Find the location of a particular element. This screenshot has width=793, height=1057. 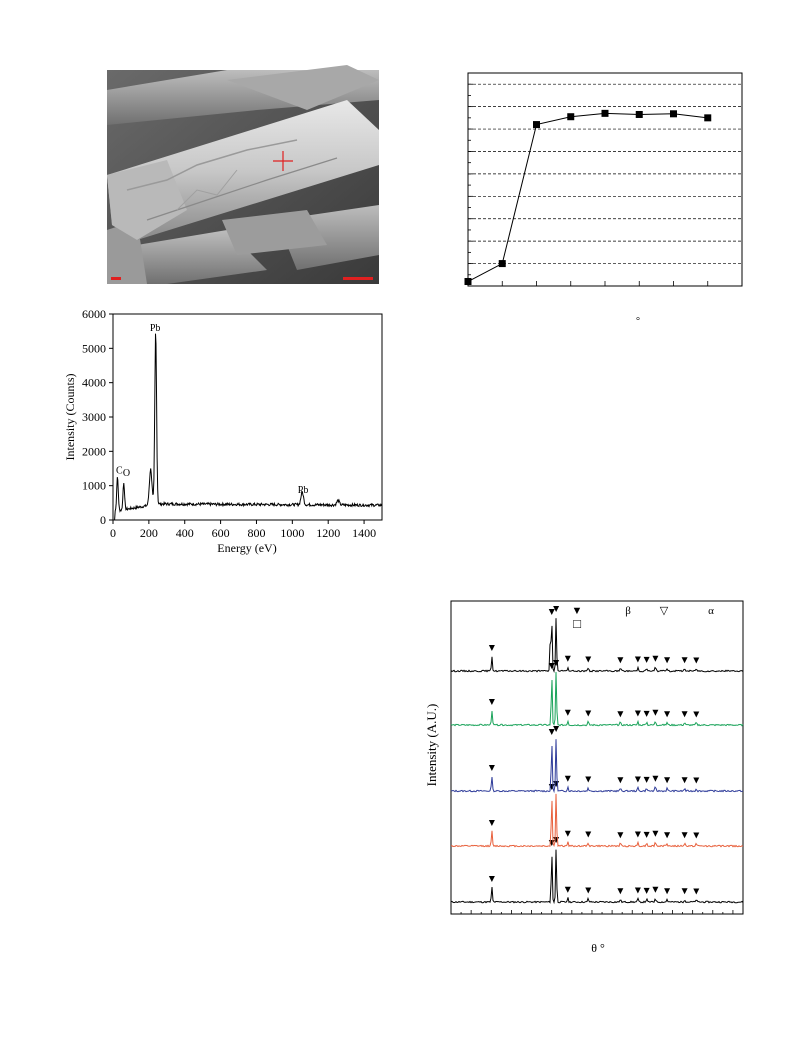

legend-symbol-2: ▽ is located at coordinates (664, 611).